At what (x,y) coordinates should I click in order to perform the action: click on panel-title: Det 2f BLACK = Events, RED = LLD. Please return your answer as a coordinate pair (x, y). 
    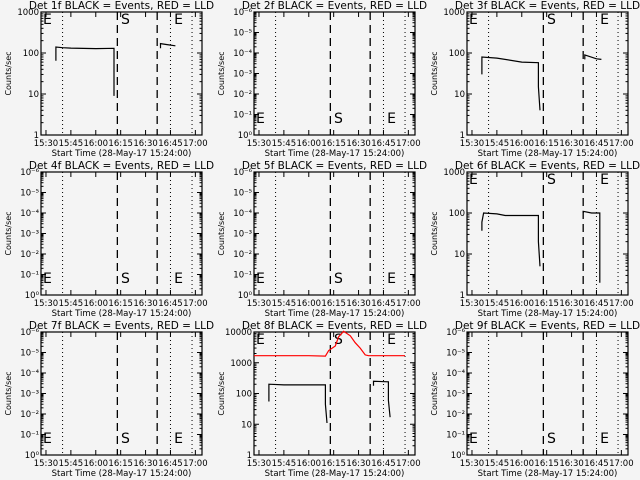
    Looking at the image, I should click on (334, 6).